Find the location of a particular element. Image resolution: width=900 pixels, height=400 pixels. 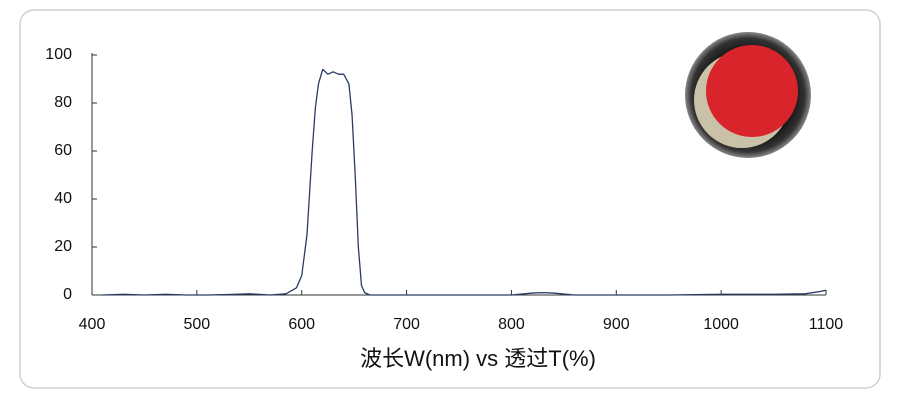

y-tick-label: 80 is located at coordinates (63, 102).